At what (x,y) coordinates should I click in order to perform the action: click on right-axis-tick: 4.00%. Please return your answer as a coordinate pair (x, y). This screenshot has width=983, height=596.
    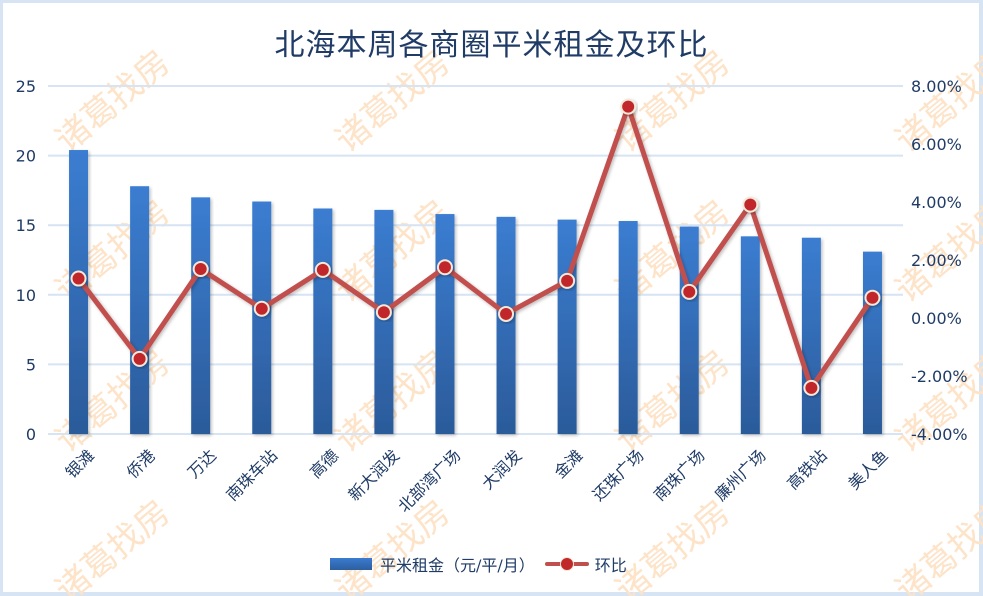
    Looking at the image, I should click on (936, 202).